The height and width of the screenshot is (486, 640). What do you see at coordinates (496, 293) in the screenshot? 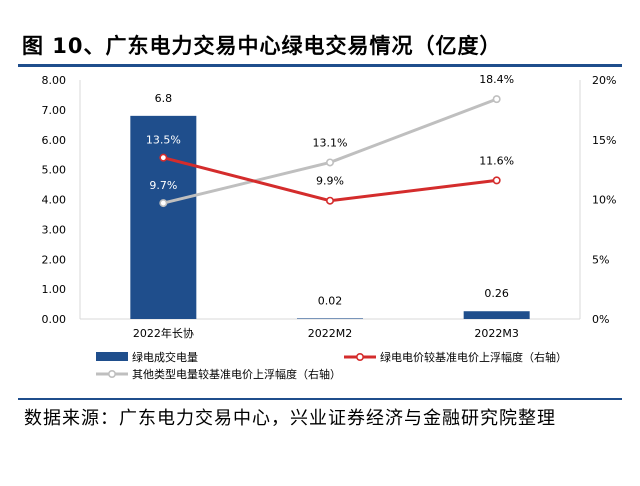
I see `bar-data-label: 0.26` at bounding box center [496, 293].